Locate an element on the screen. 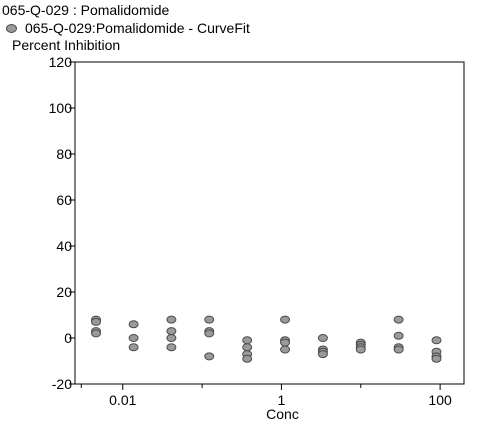  y-tick-label: -20 is located at coordinates (62, 384).